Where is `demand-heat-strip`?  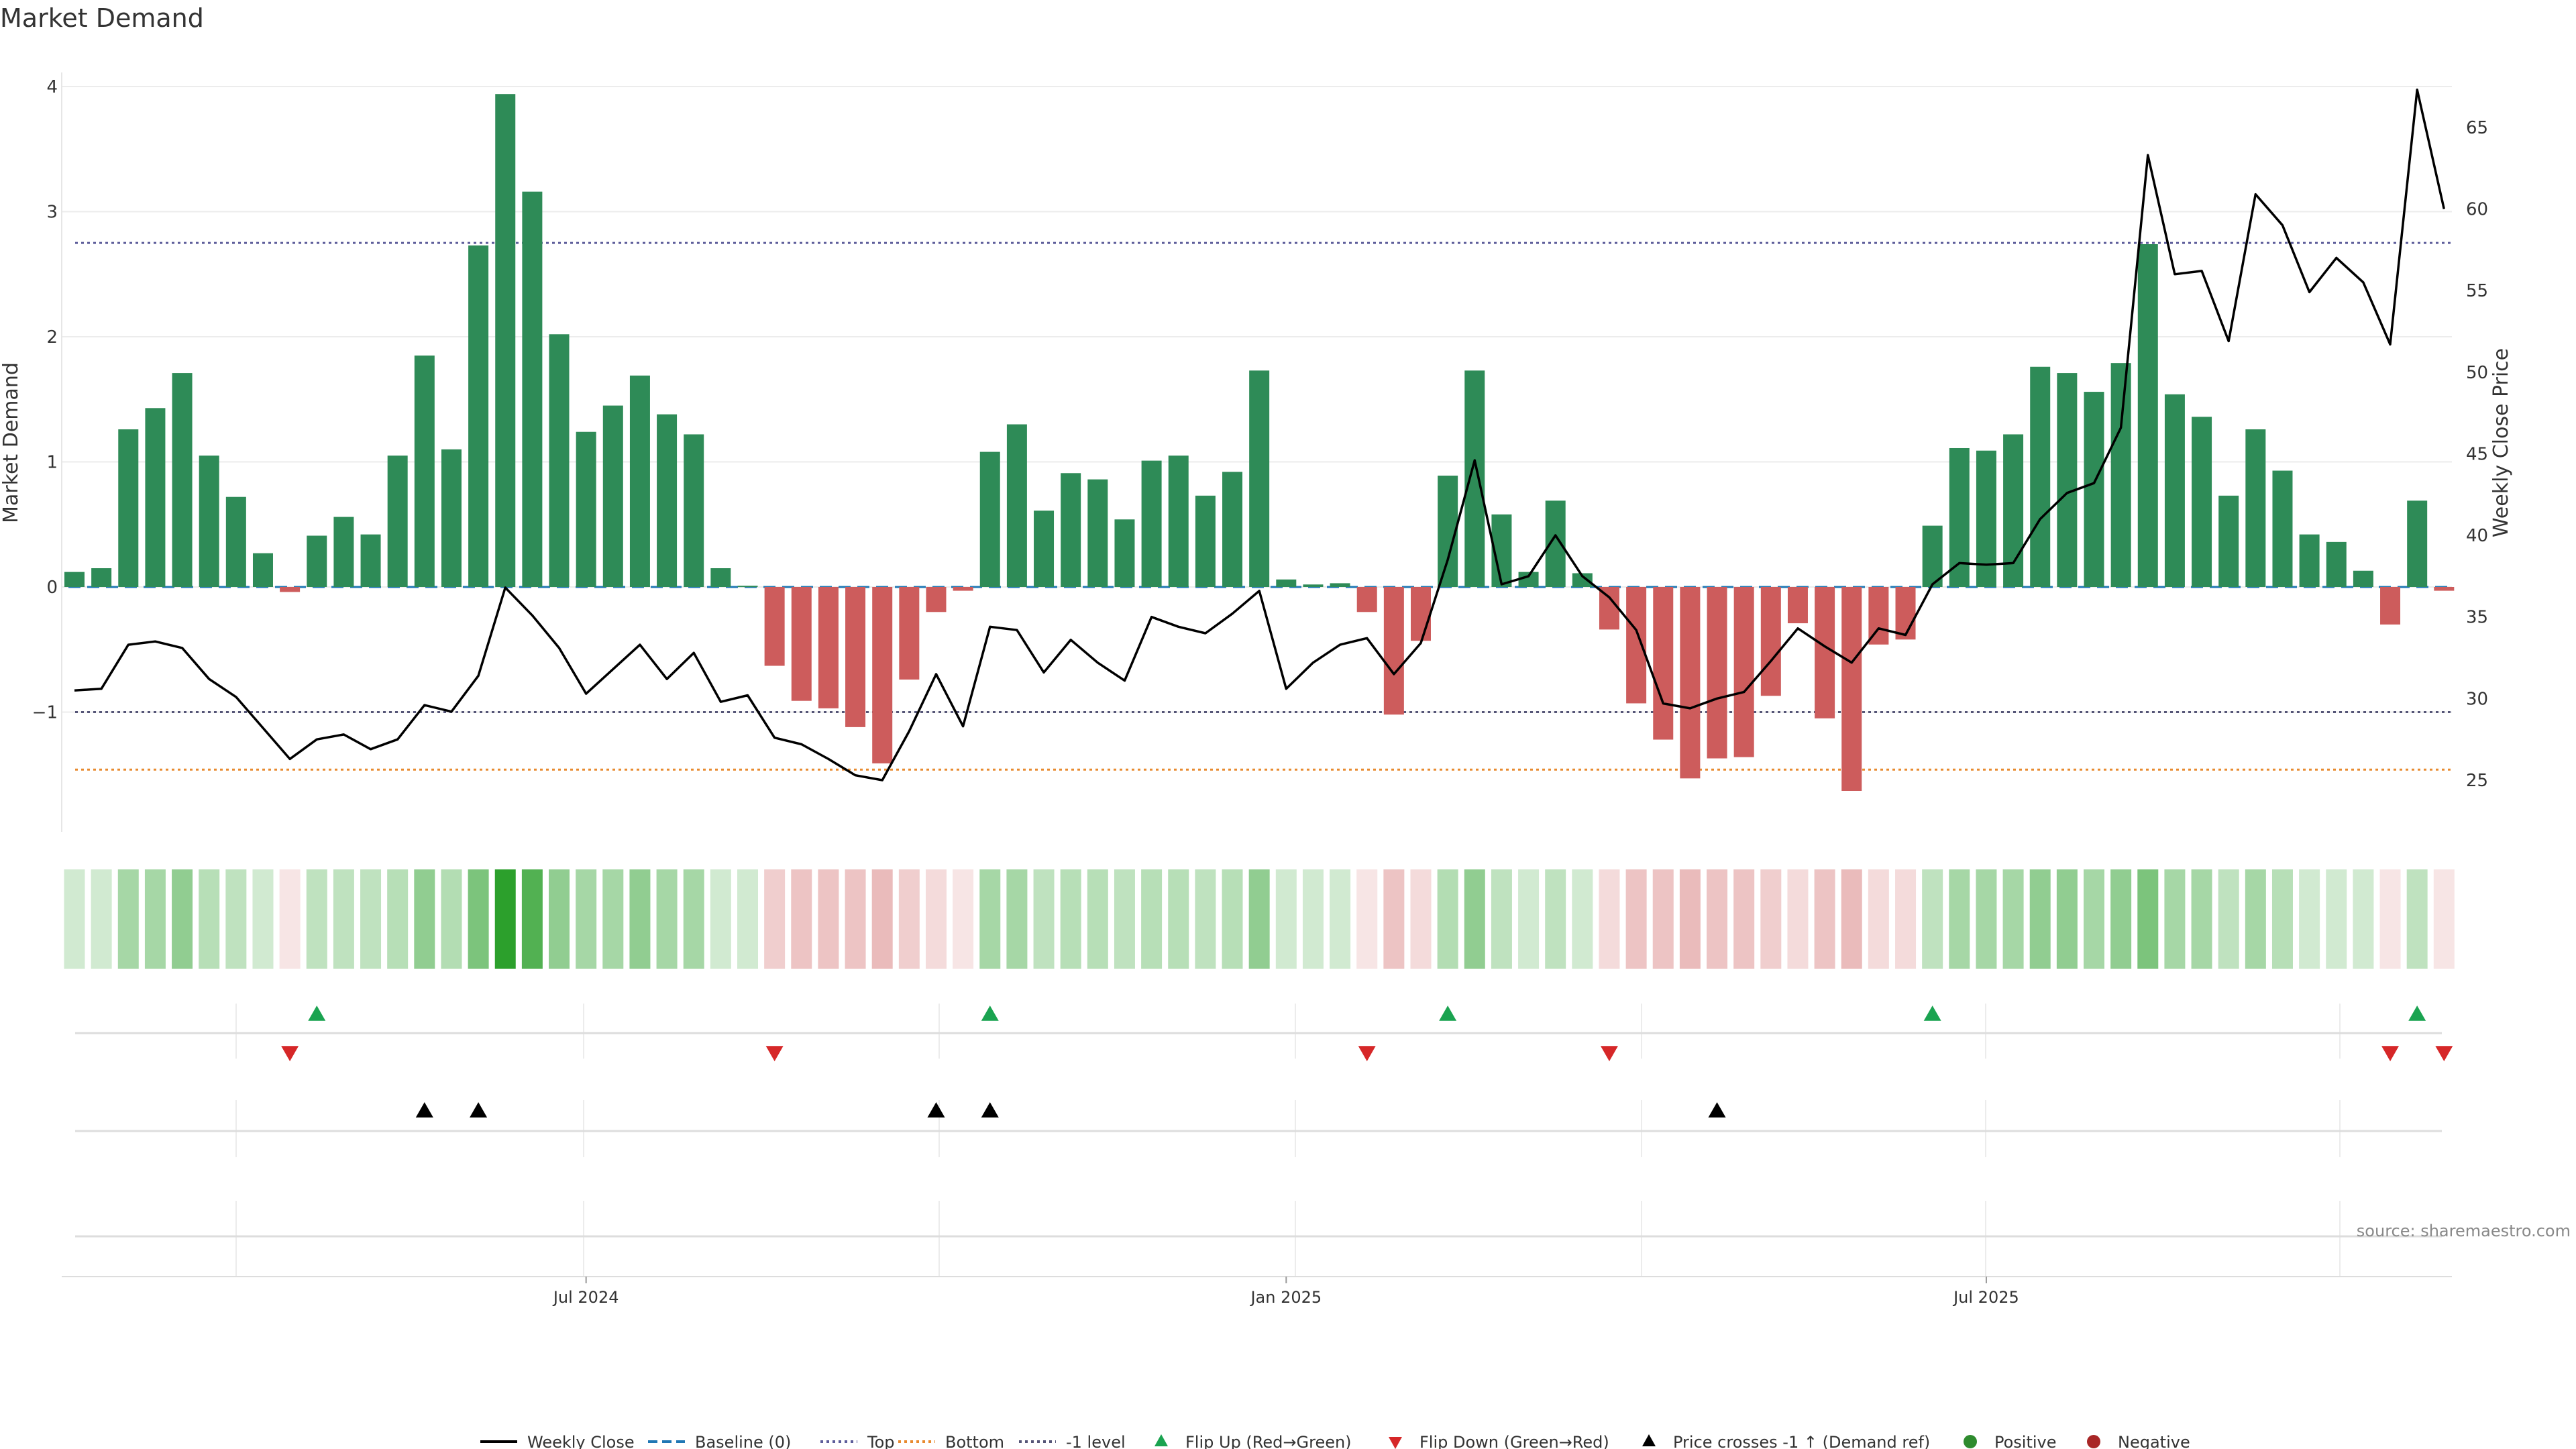 demand-heat-strip is located at coordinates (1259, 919).